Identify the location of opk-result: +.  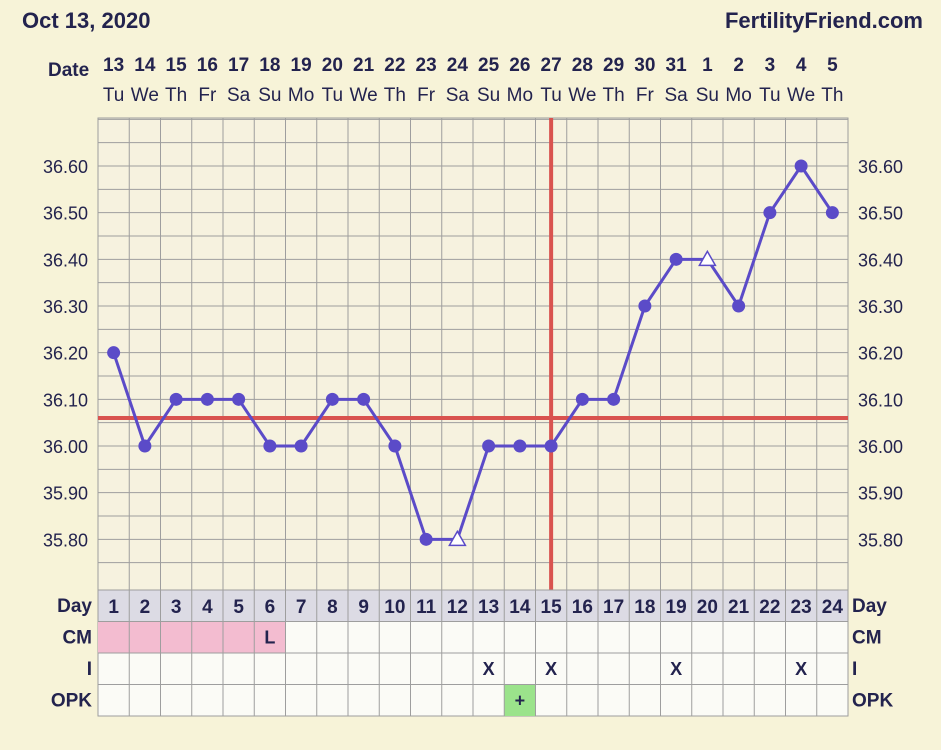
(520, 701).